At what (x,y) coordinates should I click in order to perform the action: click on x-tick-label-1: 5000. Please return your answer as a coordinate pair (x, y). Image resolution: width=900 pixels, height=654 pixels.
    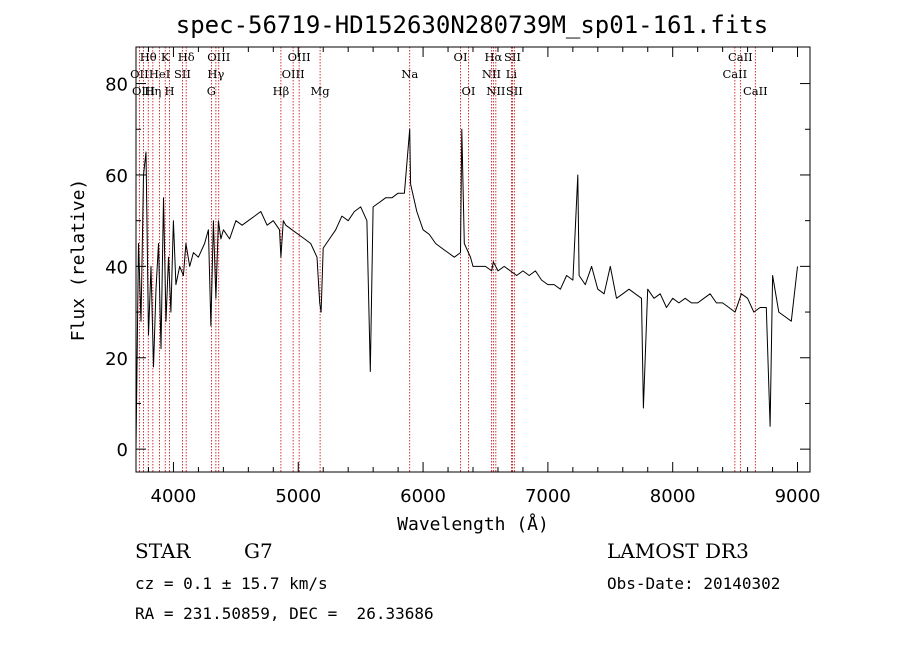
    Looking at the image, I should click on (298, 496).